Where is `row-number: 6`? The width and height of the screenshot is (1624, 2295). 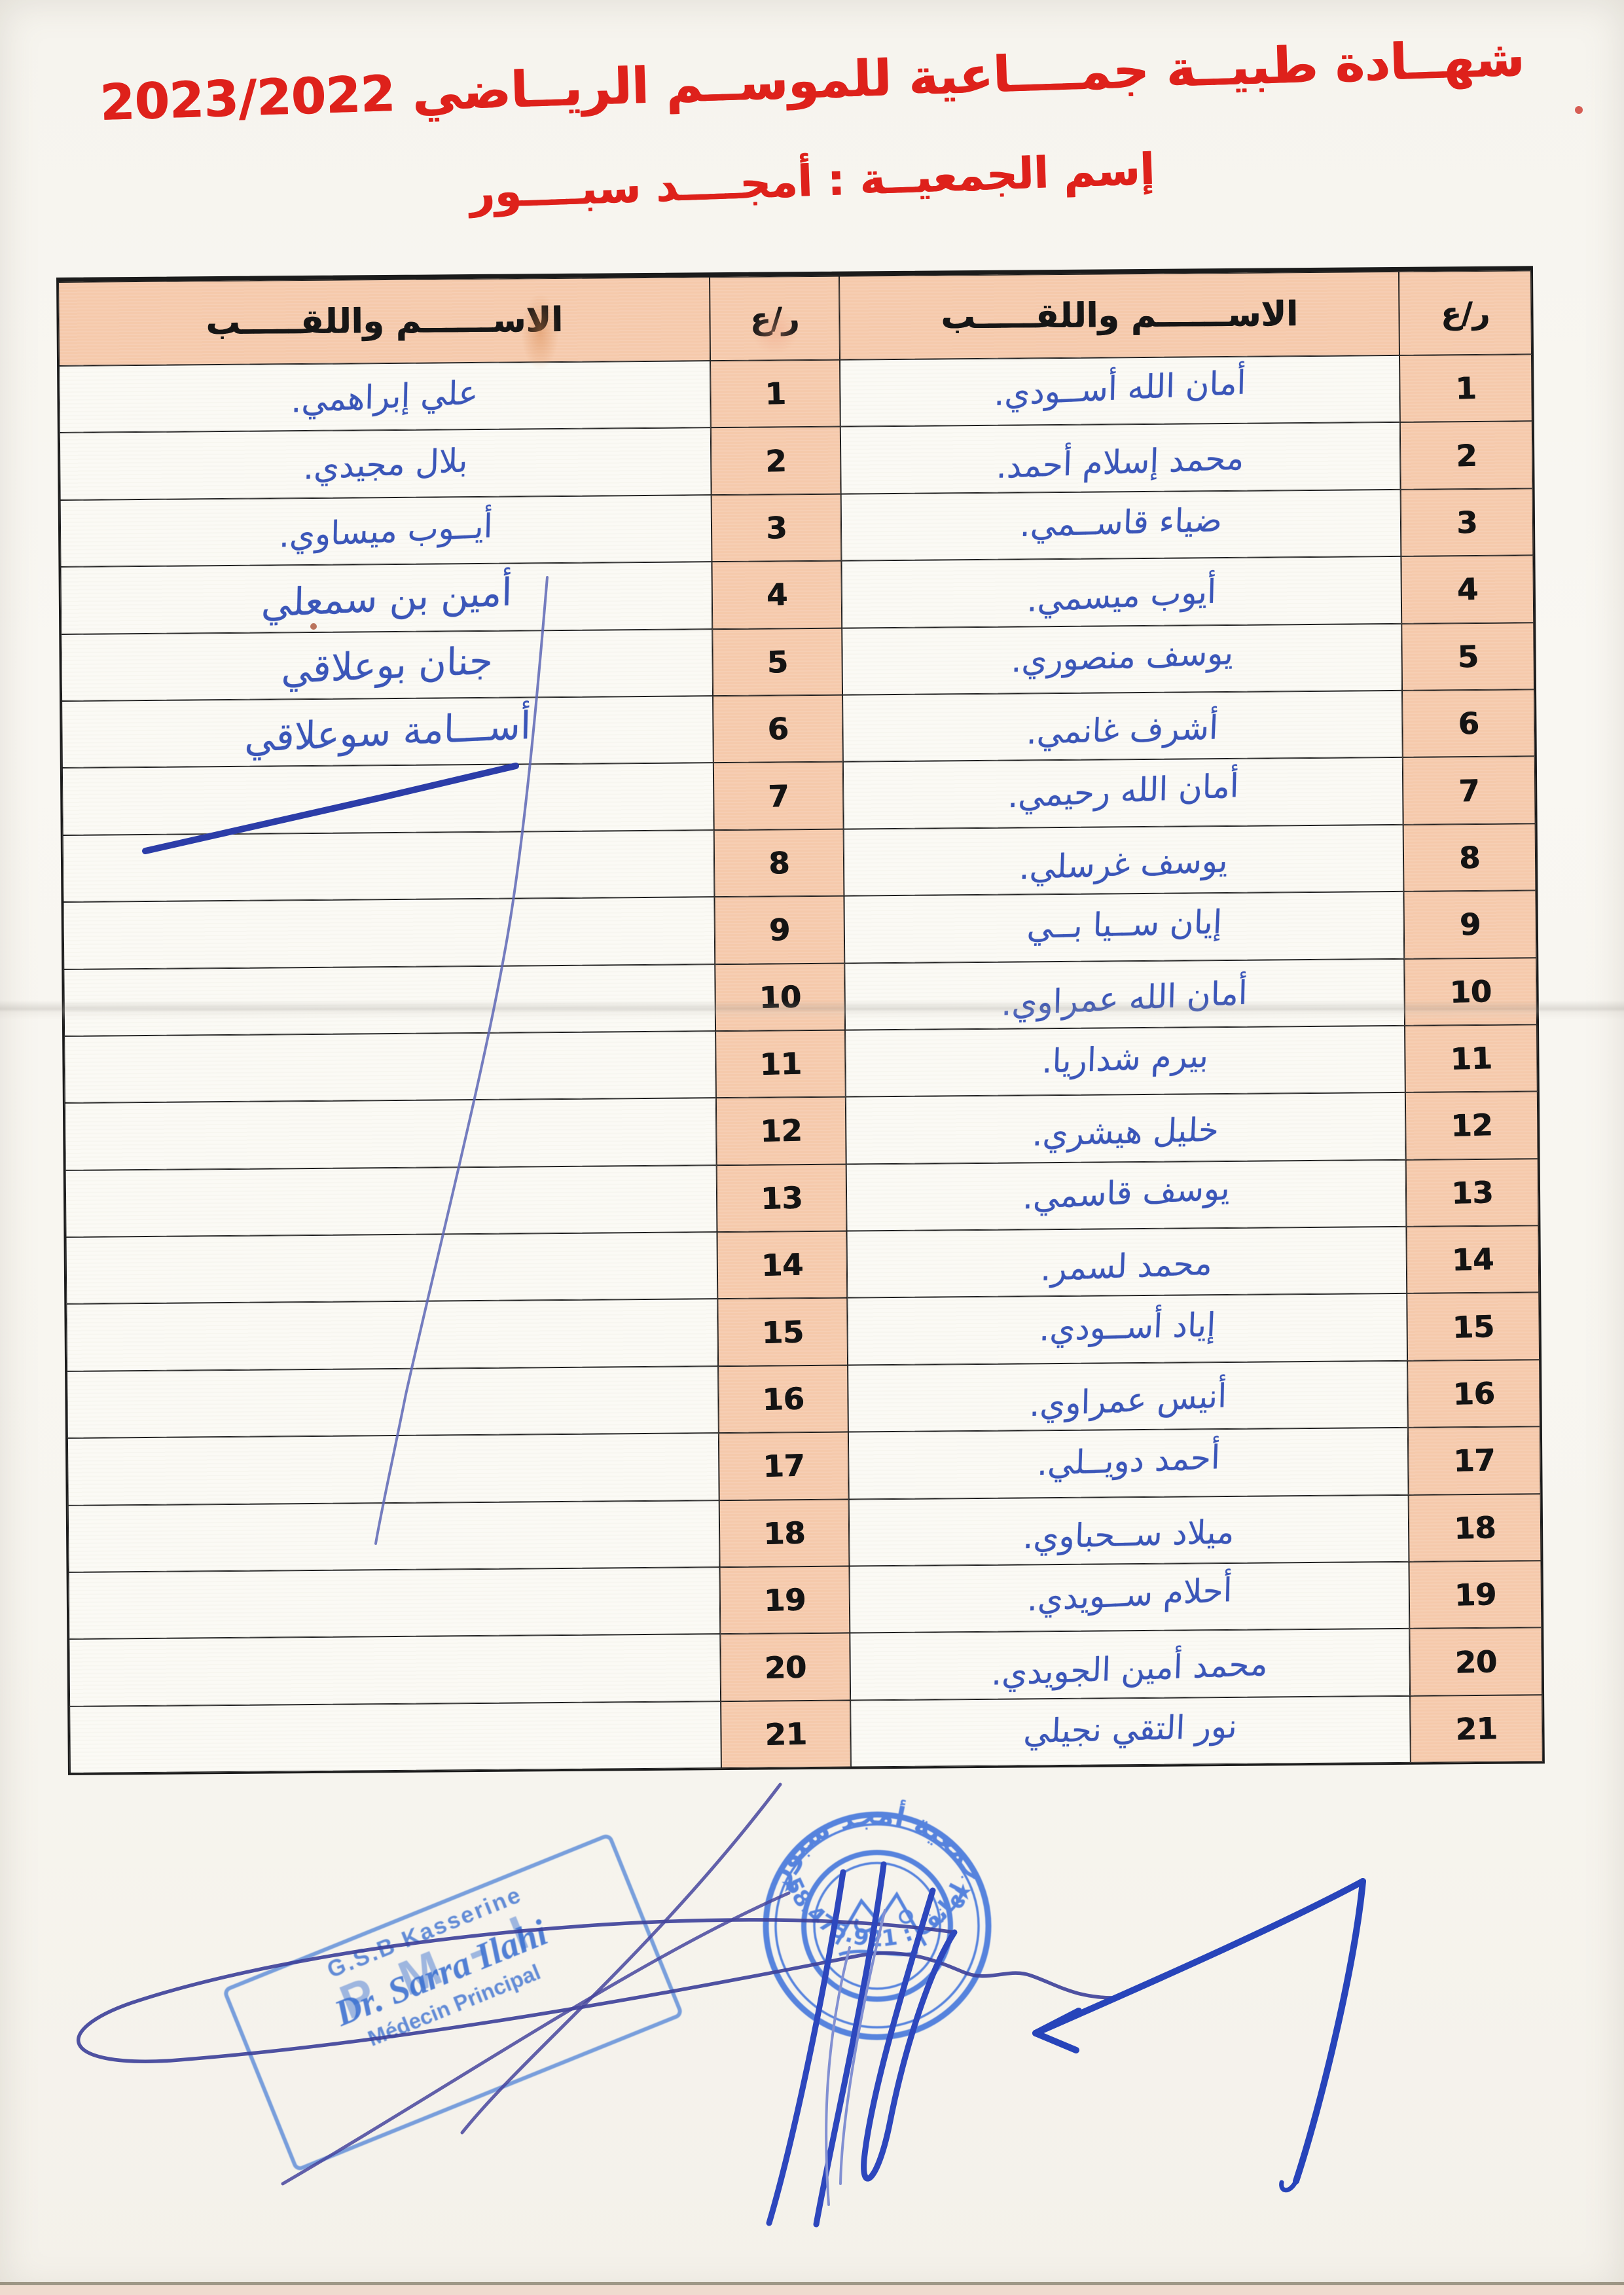 row-number: 6 is located at coordinates (778, 729).